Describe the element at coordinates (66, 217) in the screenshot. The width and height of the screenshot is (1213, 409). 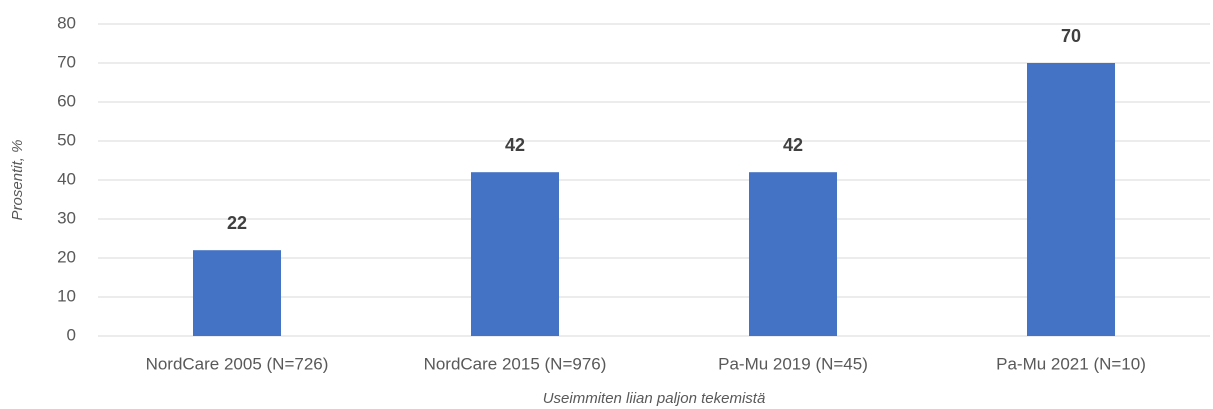
I see `y-tick-label: 30` at that location.